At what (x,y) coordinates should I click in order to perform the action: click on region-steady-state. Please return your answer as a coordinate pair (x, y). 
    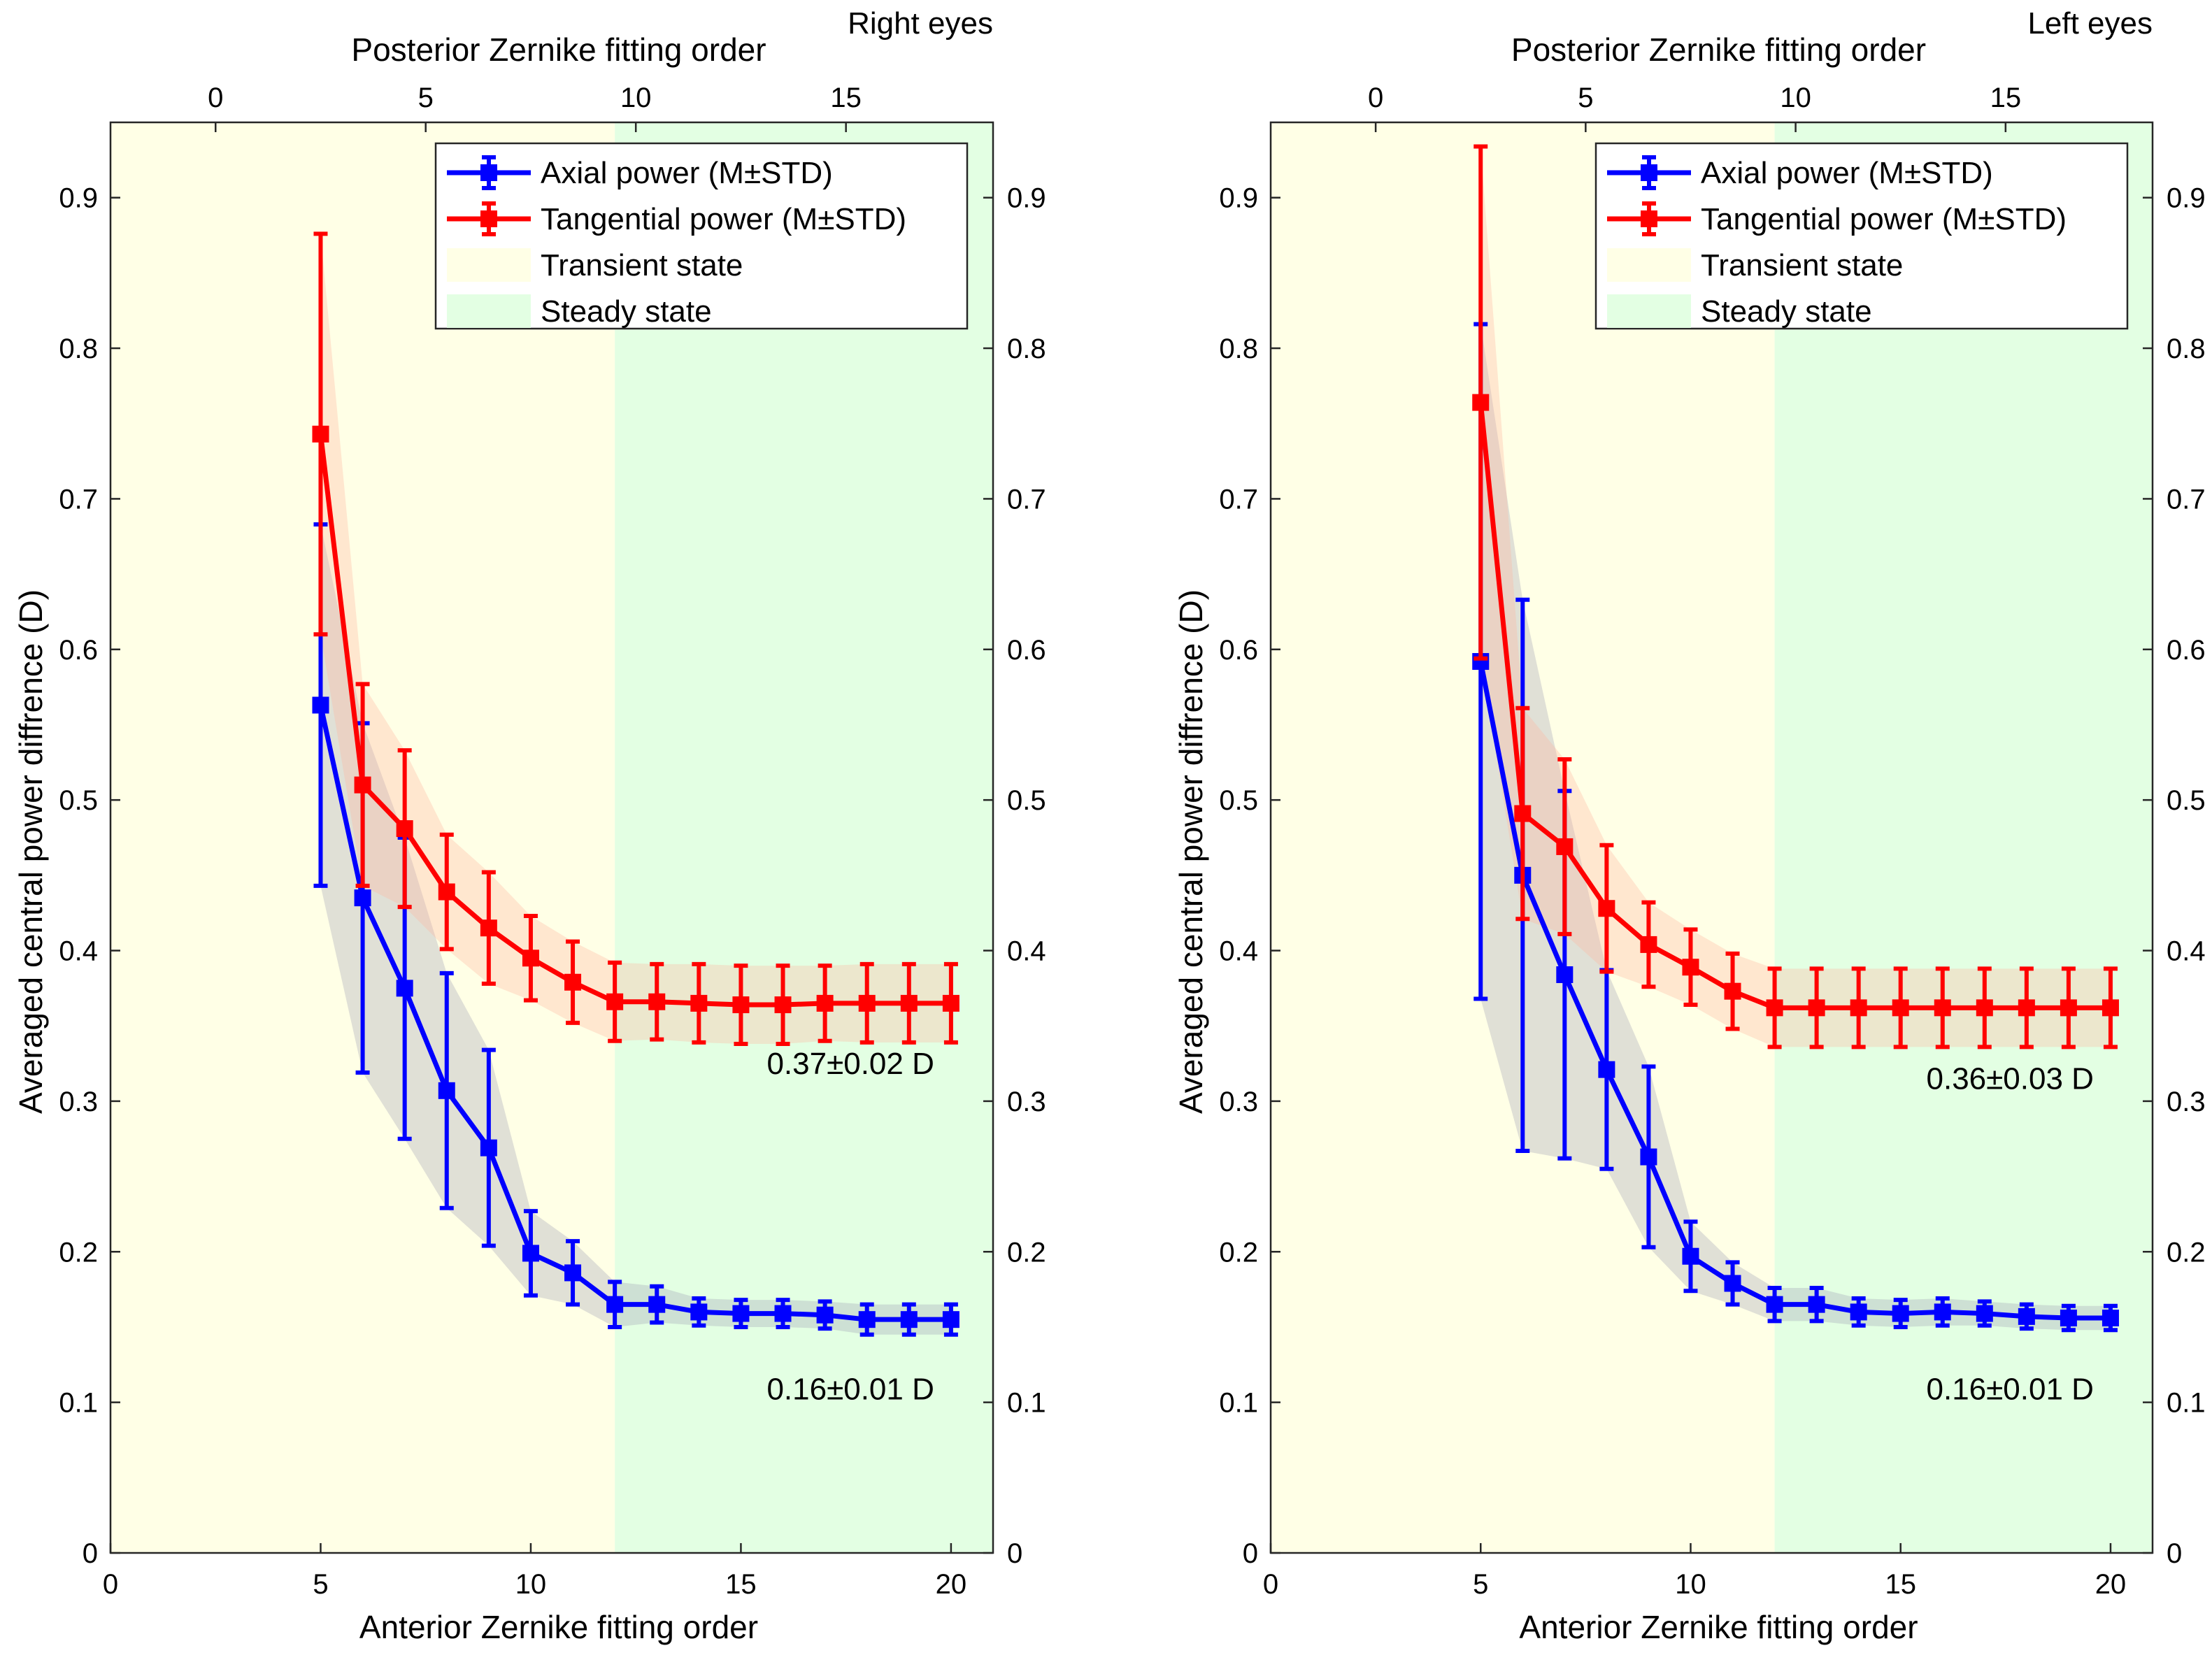
    Looking at the image, I should click on (1963, 837).